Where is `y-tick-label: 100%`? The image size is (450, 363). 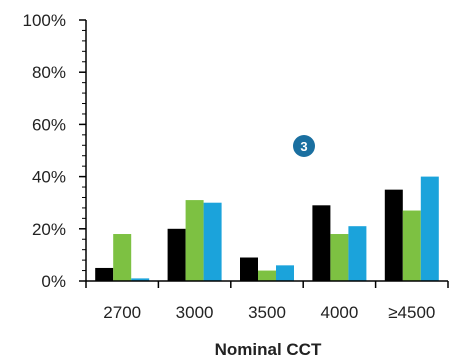
y-tick-label: 100% is located at coordinates (44, 20).